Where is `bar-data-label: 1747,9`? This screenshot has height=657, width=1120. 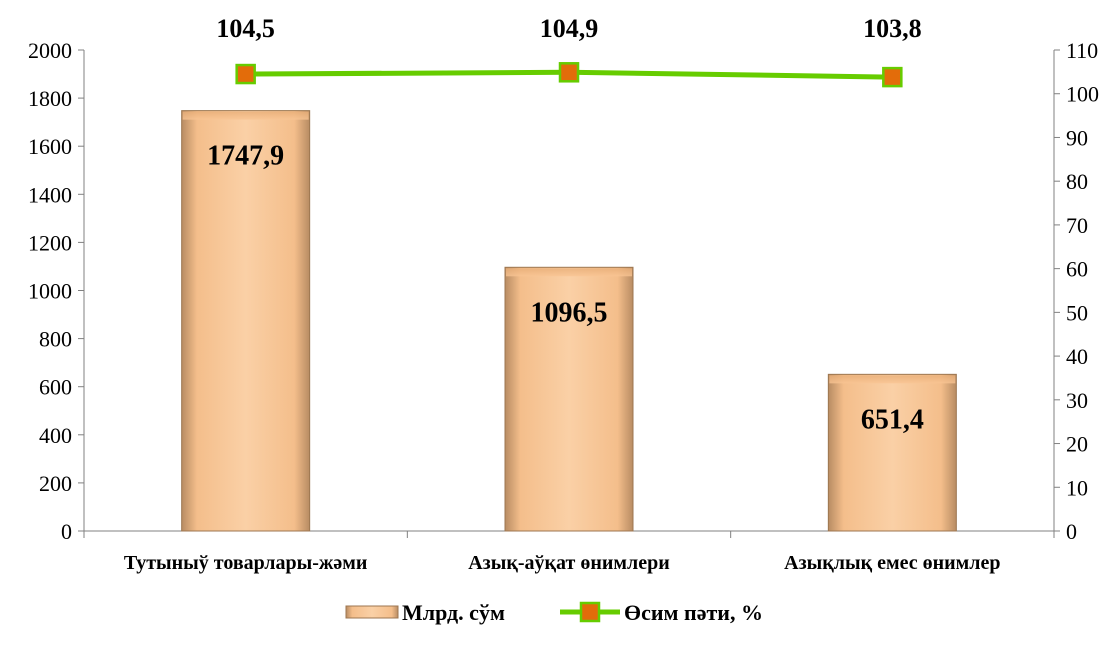
bar-data-label: 1747,9 is located at coordinates (245, 156).